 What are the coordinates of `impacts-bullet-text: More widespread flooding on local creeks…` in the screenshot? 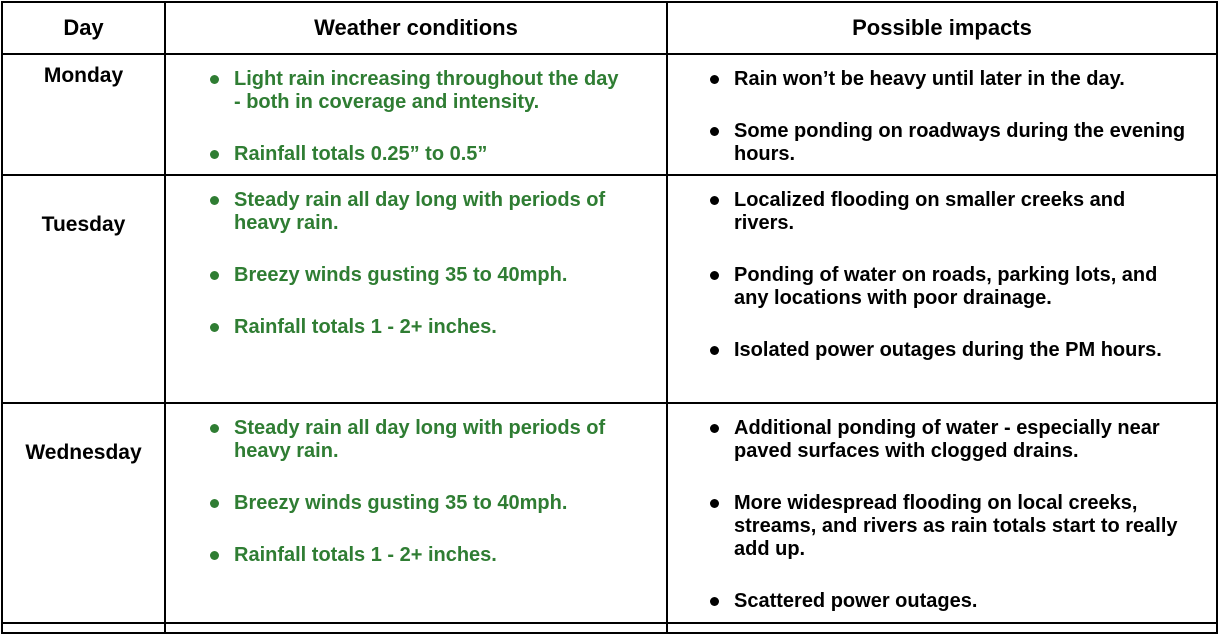 It's located at (956, 526).